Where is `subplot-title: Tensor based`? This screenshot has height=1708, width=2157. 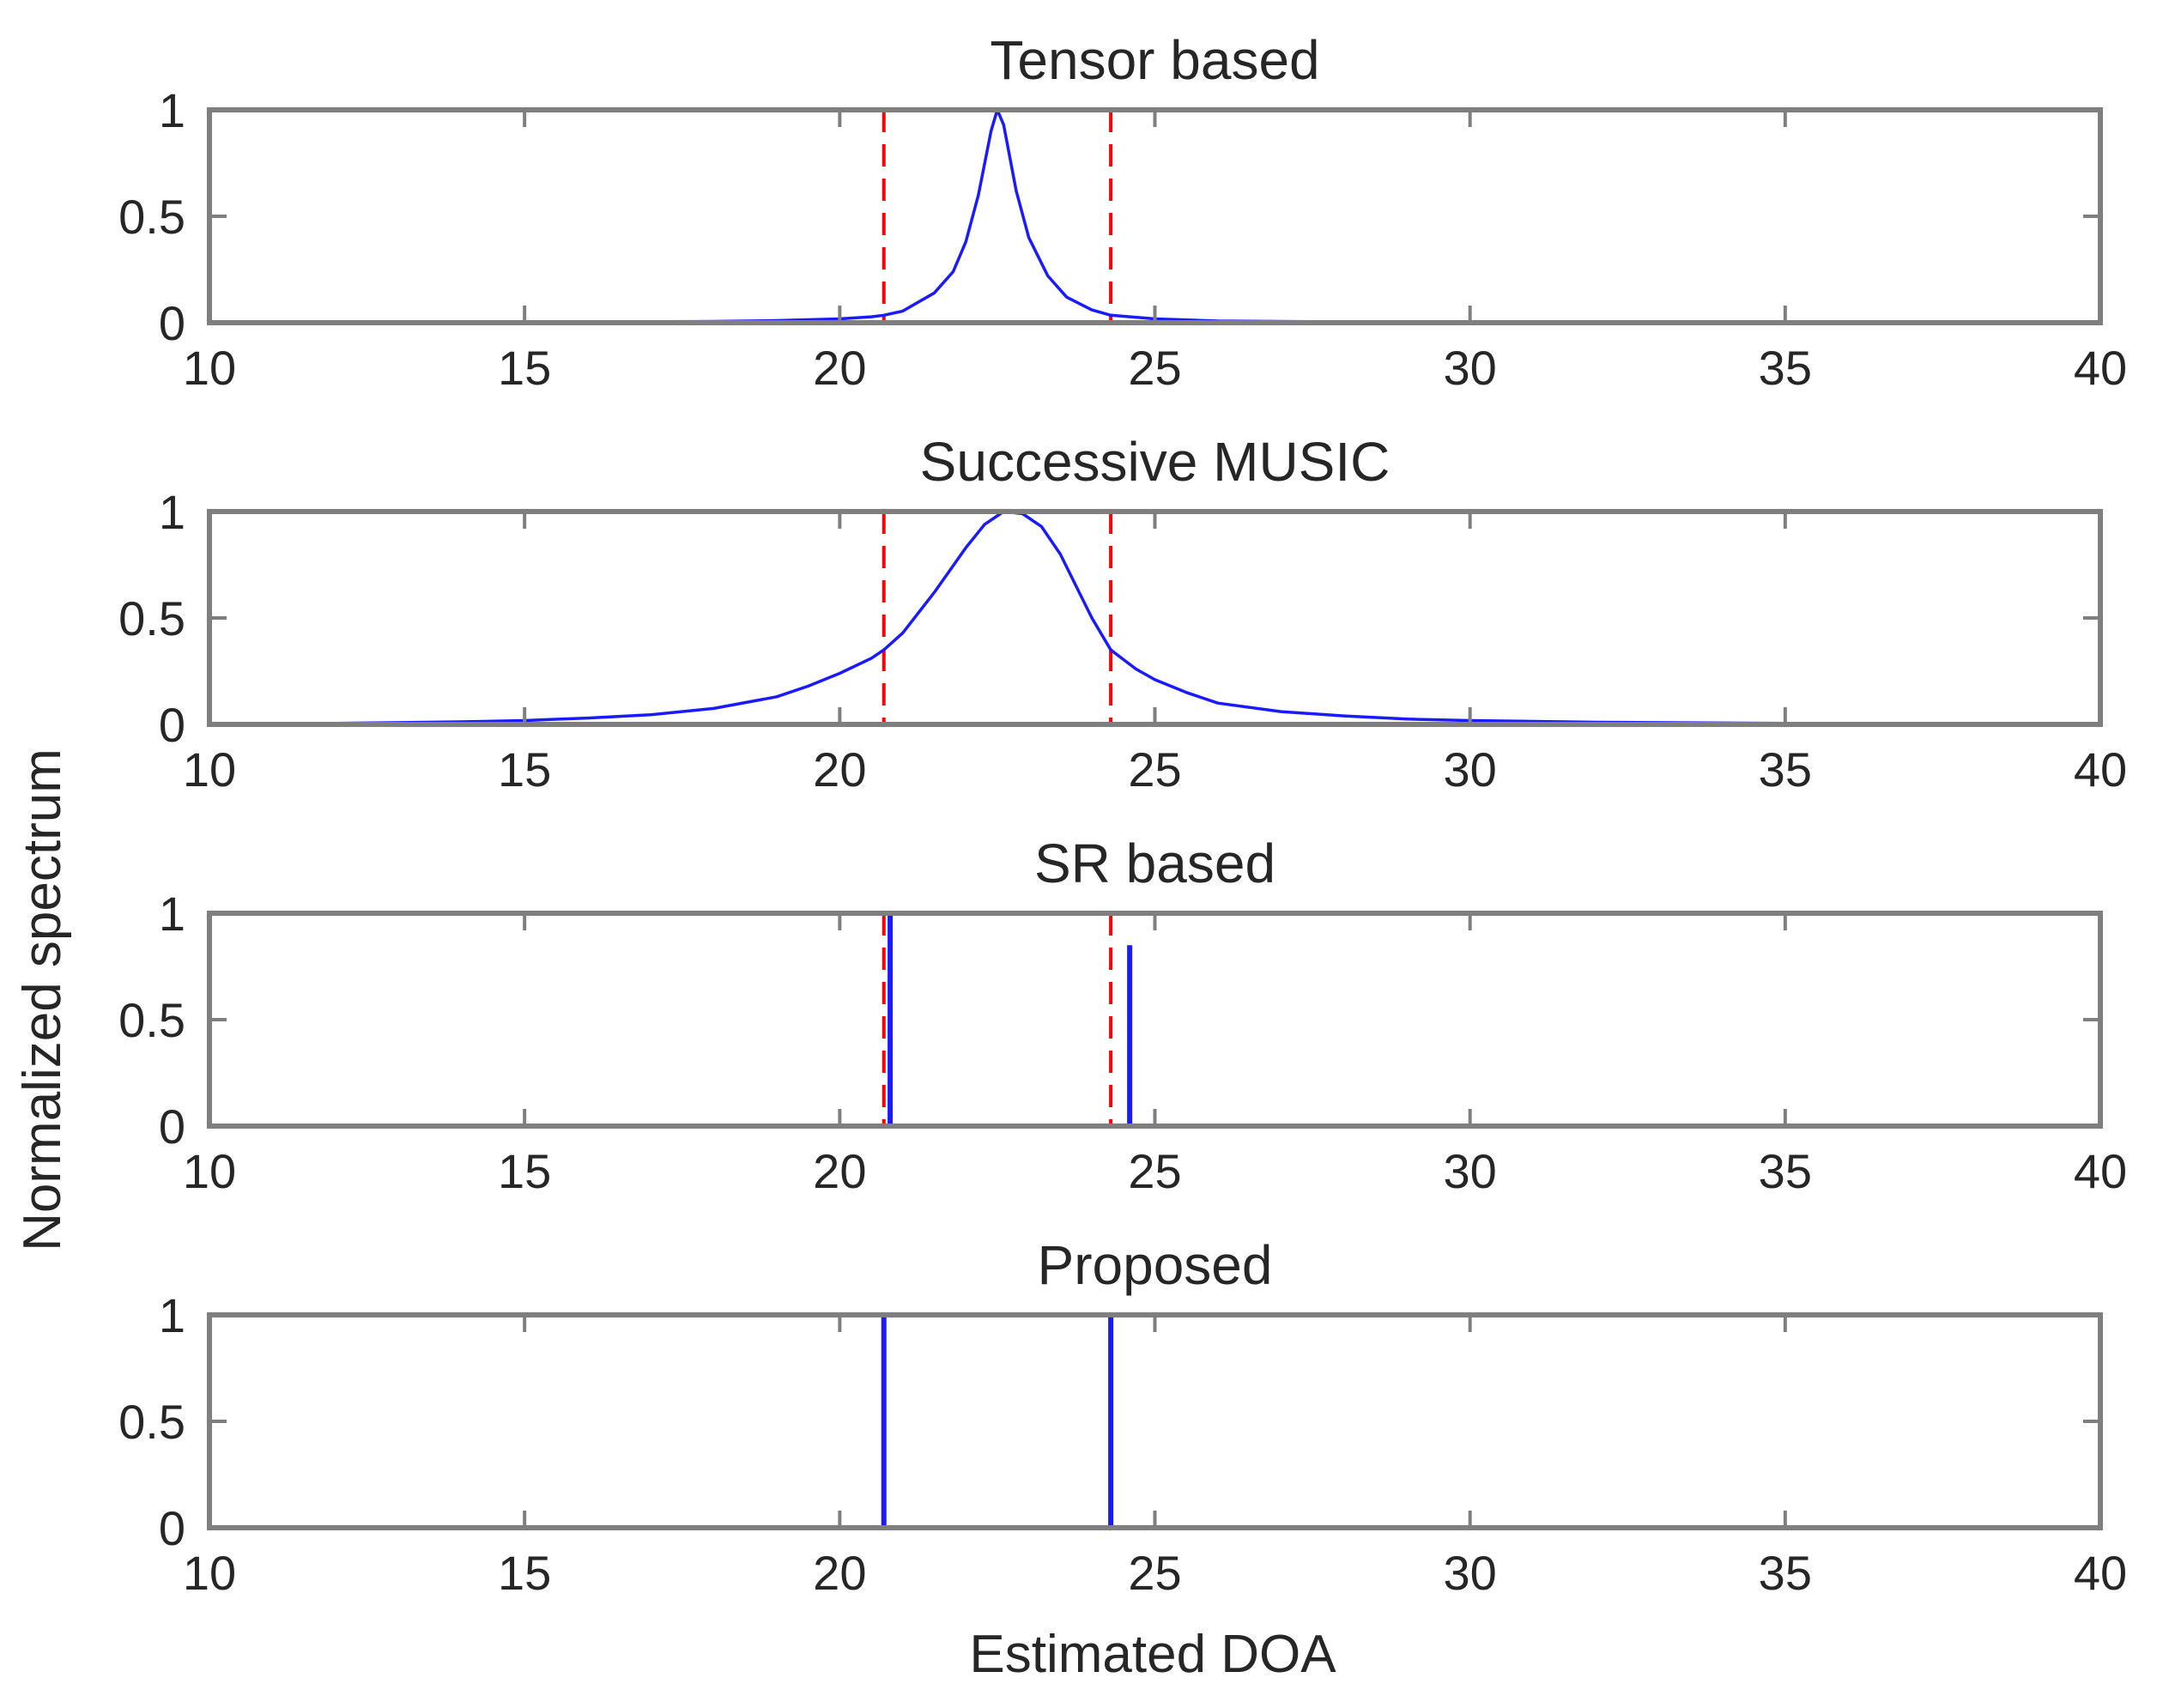 subplot-title: Tensor based is located at coordinates (1154, 60).